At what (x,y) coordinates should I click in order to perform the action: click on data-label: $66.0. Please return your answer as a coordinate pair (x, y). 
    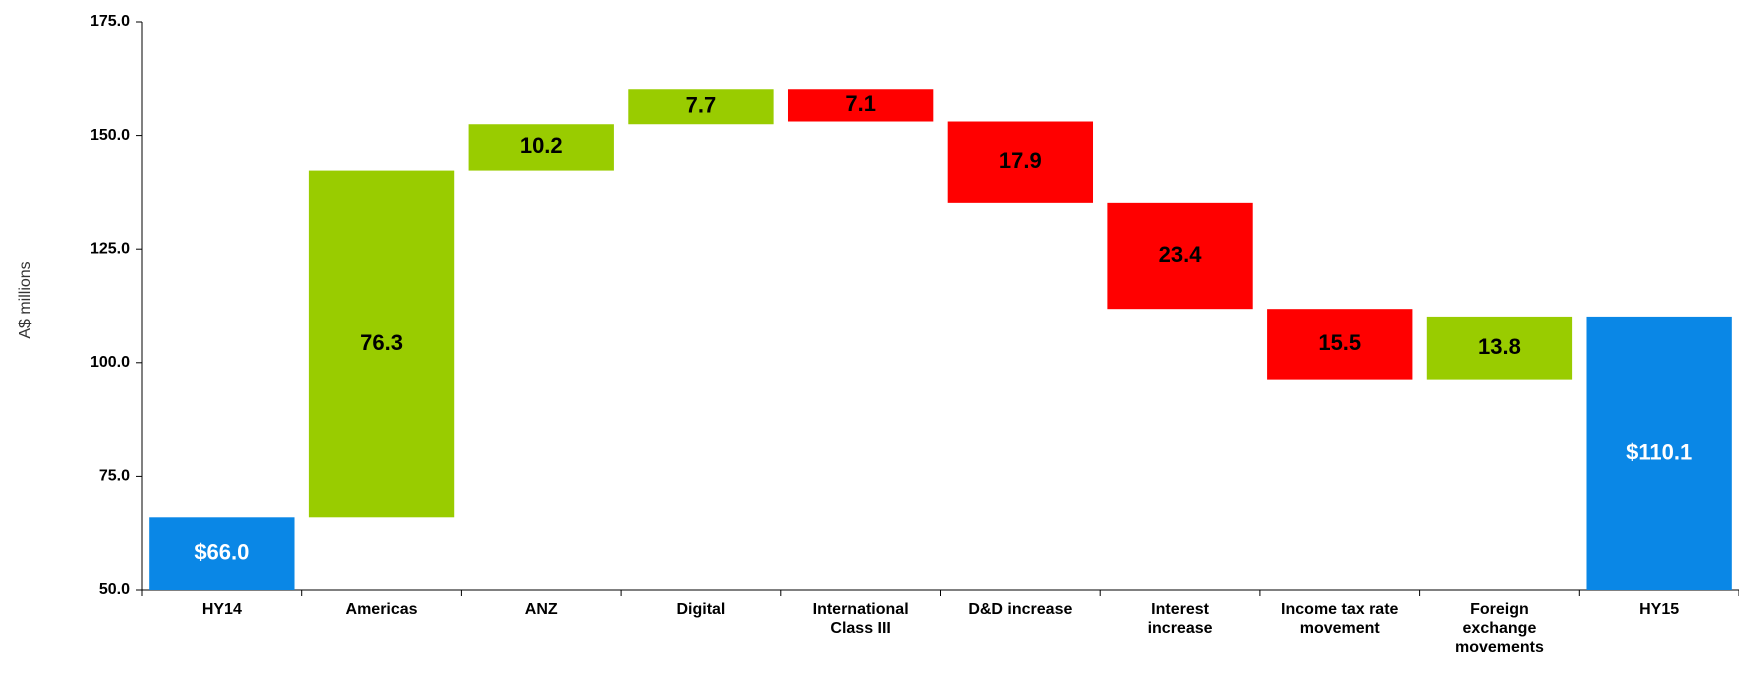
    Looking at the image, I should click on (221, 551).